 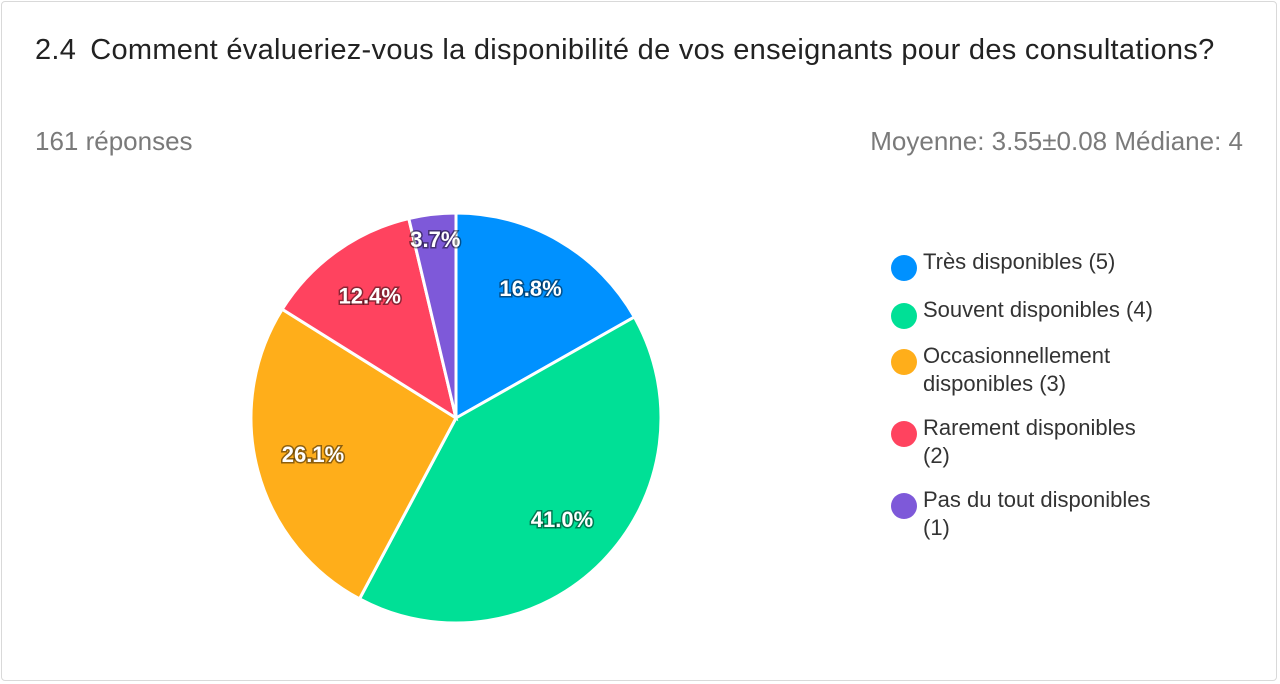 I want to click on legend-label: Occasionnellement disponibles (3), so click(x=1017, y=369).